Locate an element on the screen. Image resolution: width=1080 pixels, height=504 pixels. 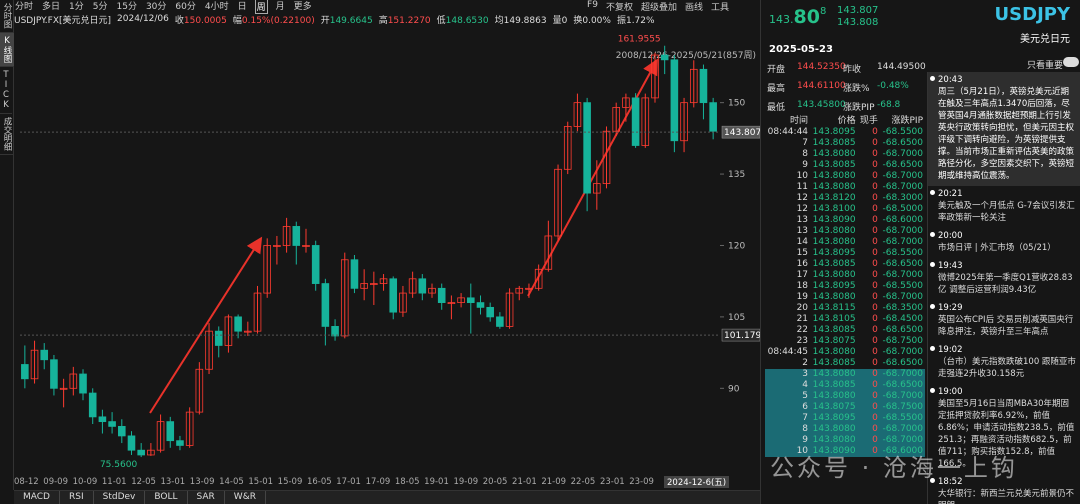
x-tick-label: 21-01 is located at coordinates (524, 482).